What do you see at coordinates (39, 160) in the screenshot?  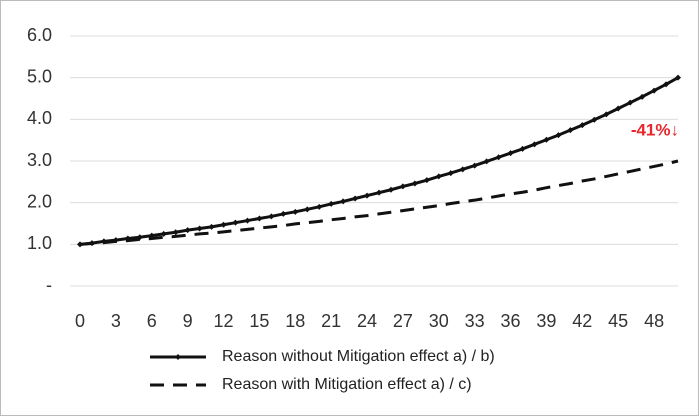 I see `y-tick-label: 3.0` at bounding box center [39, 160].